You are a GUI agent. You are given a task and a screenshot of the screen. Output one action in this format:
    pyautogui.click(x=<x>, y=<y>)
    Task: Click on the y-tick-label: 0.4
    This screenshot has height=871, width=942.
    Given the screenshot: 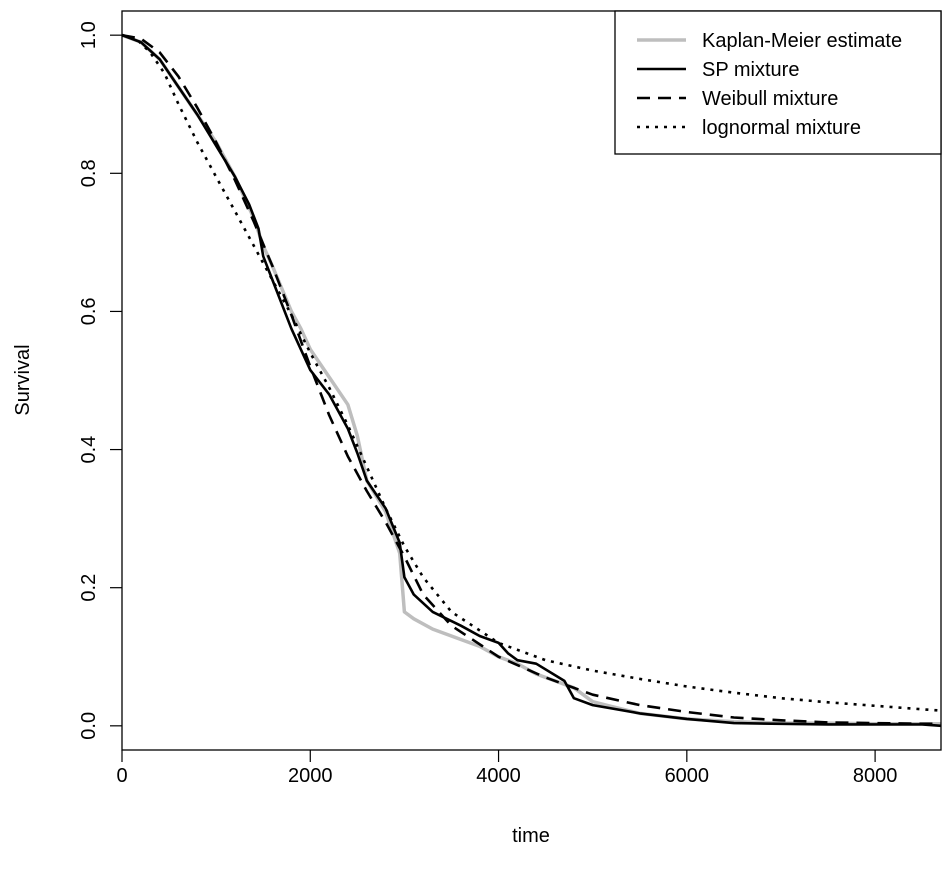 What is the action you would take?
    pyautogui.click(x=89, y=450)
    